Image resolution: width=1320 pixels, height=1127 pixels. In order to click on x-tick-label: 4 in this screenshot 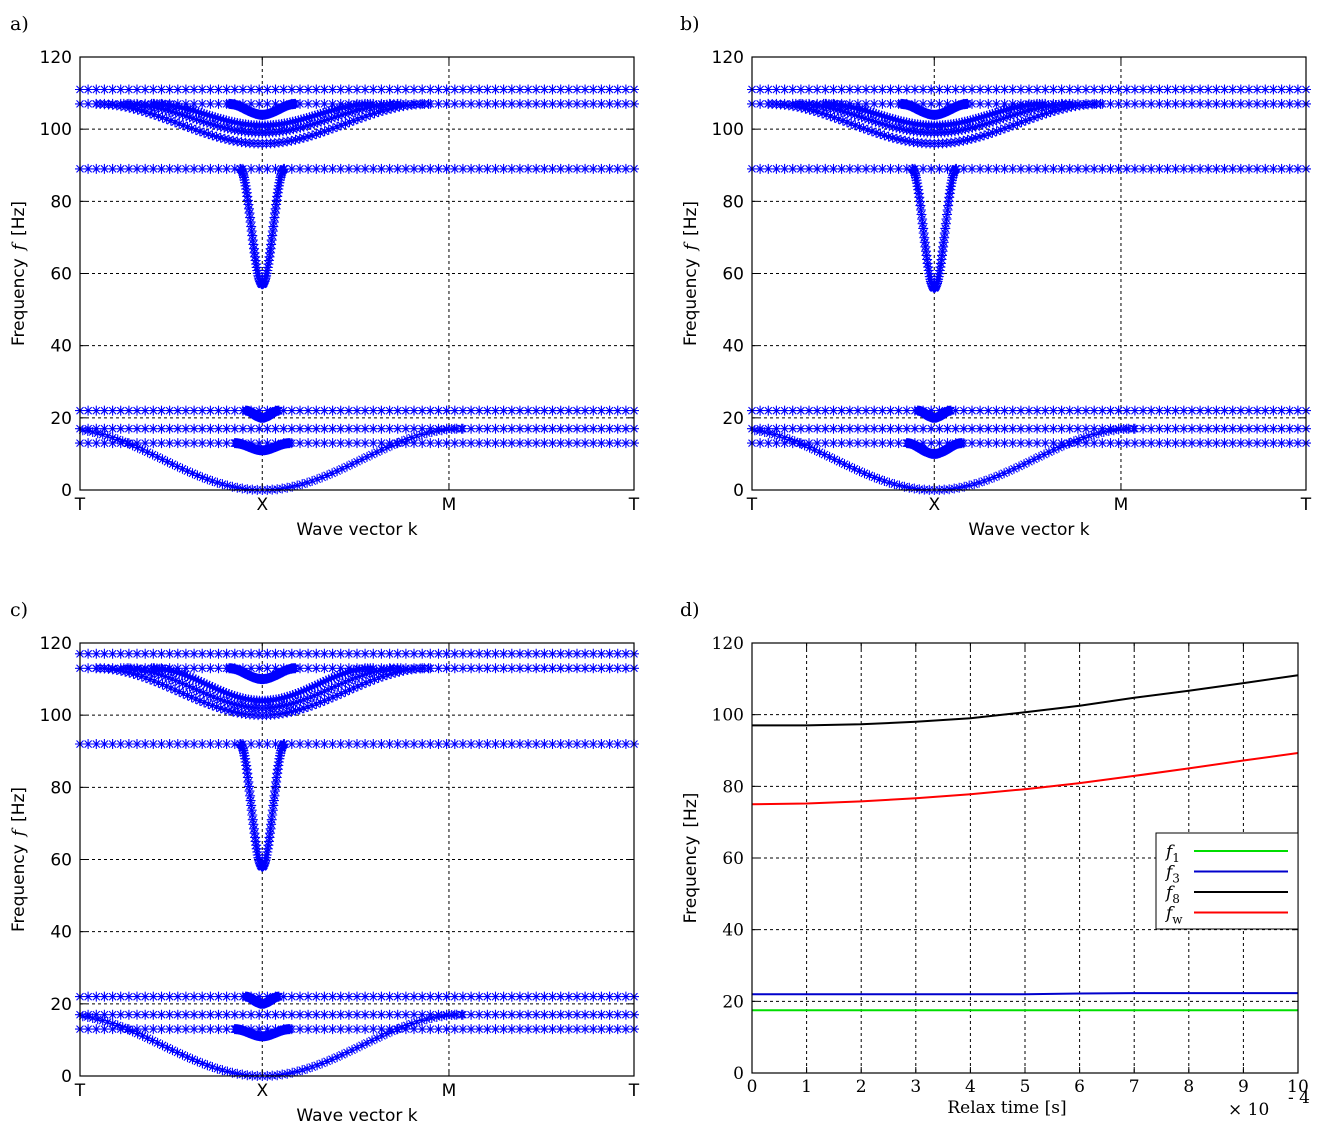, I will do `click(970, 1087)`.